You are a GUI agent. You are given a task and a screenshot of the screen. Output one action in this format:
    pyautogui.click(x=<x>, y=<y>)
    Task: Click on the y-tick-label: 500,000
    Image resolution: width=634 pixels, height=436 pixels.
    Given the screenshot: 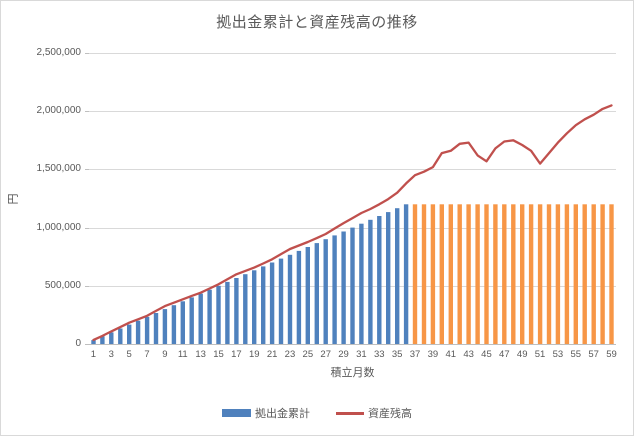 What is the action you would take?
    pyautogui.click(x=62, y=285)
    